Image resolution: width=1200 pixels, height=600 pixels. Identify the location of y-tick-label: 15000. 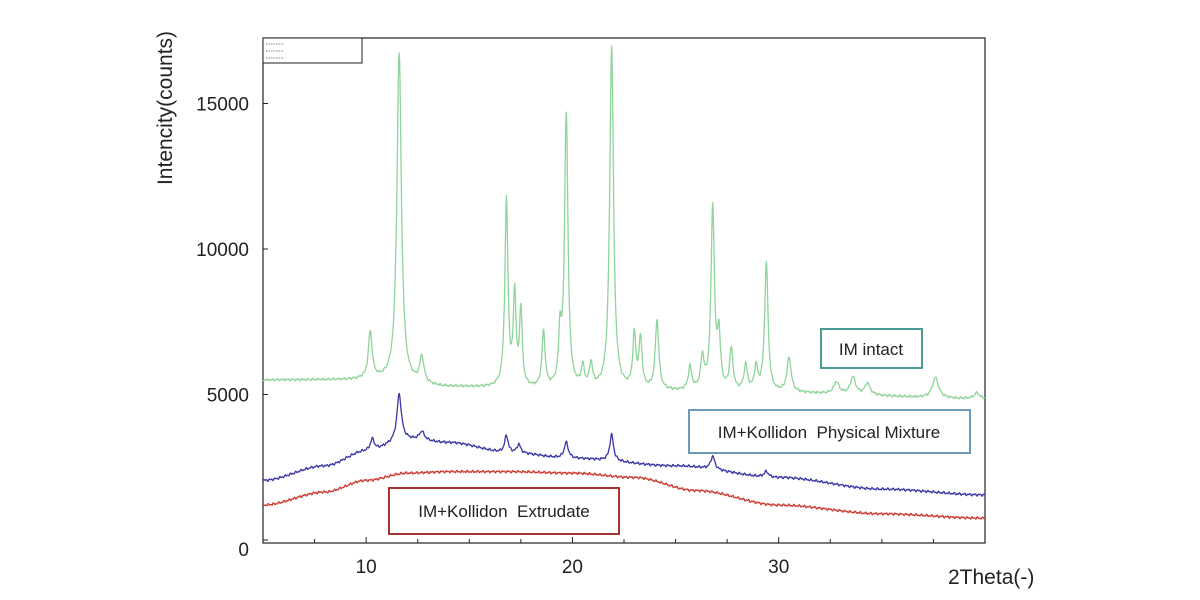
(222, 105).